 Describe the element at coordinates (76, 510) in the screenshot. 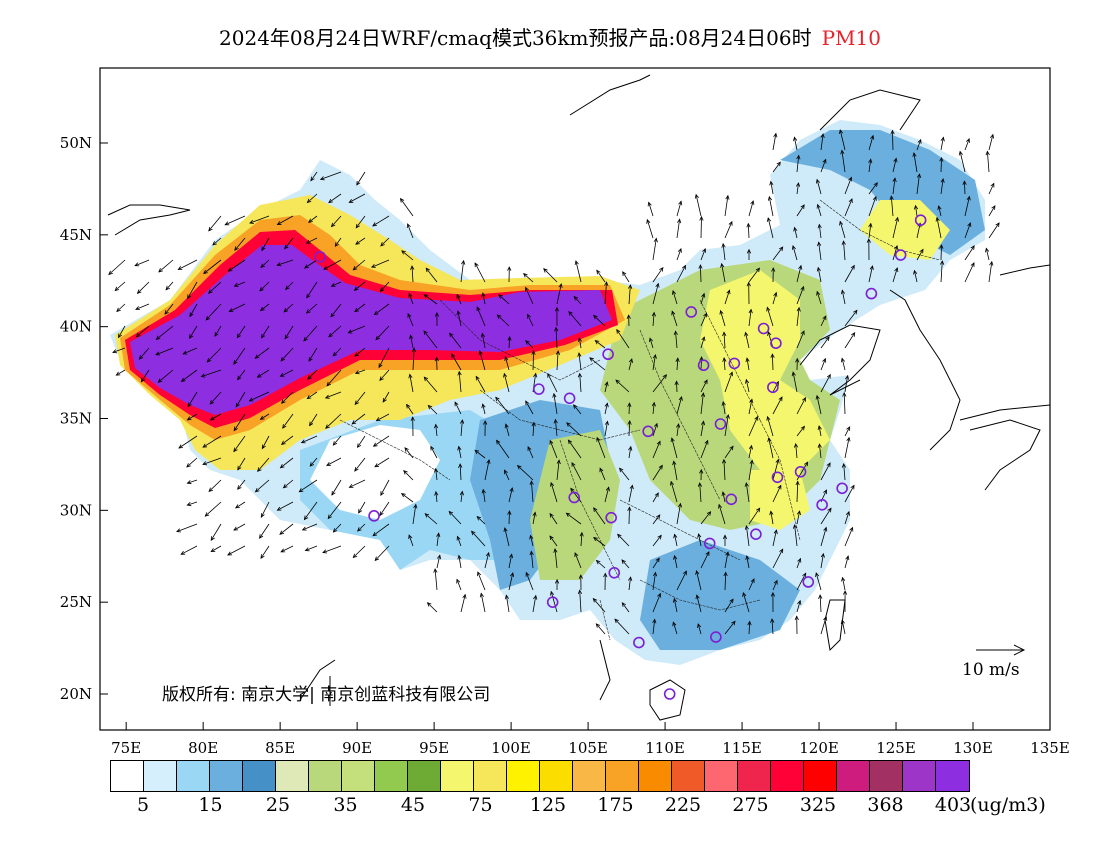

I see `lat-label: 30N` at that location.